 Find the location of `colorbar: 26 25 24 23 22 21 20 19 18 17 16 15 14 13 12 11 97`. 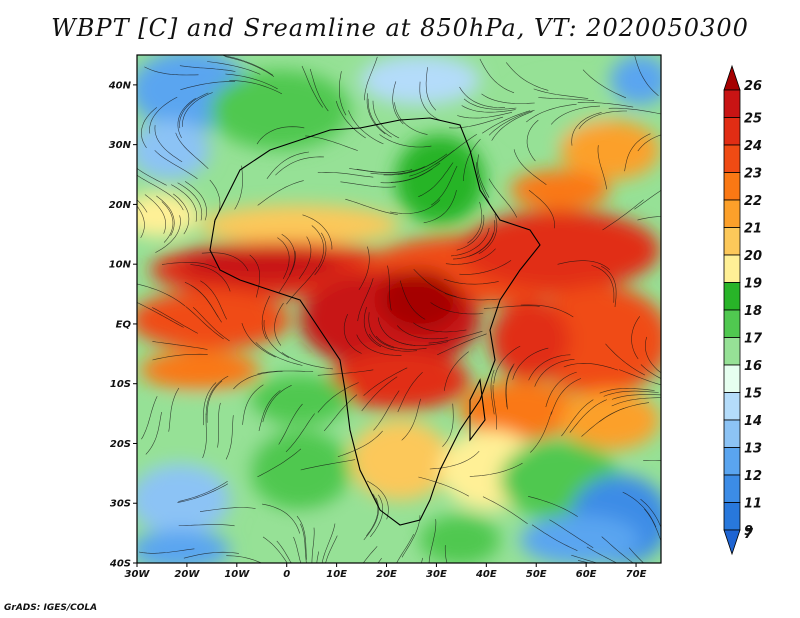

colorbar: 26 25 24 23 22 21 20 19 18 17 16 15 14 13 12 11 97 is located at coordinates (743, 310).